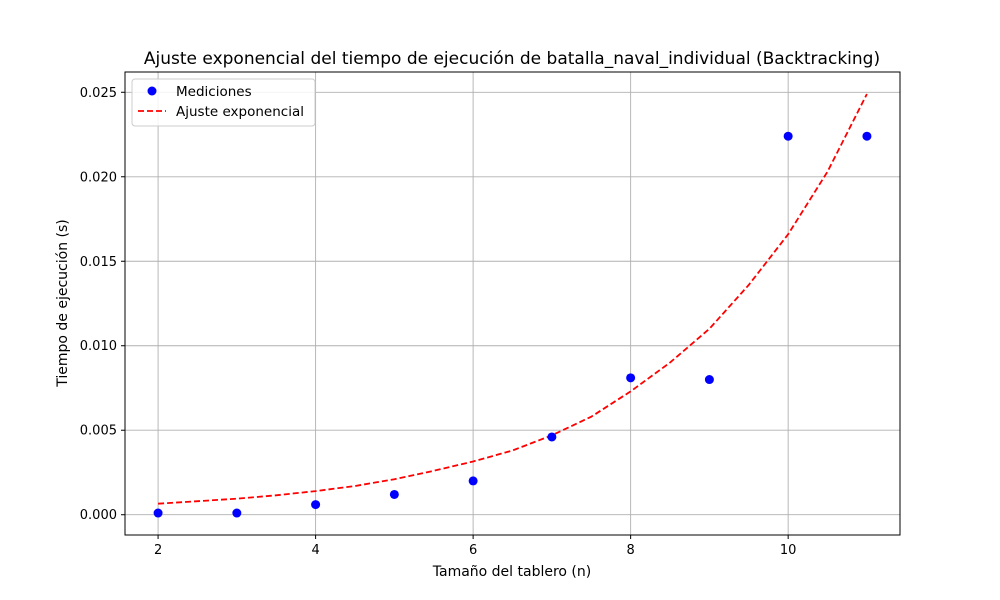 The image size is (1000, 600). What do you see at coordinates (98, 177) in the screenshot?
I see `y-tick-label: 0.020` at bounding box center [98, 177].